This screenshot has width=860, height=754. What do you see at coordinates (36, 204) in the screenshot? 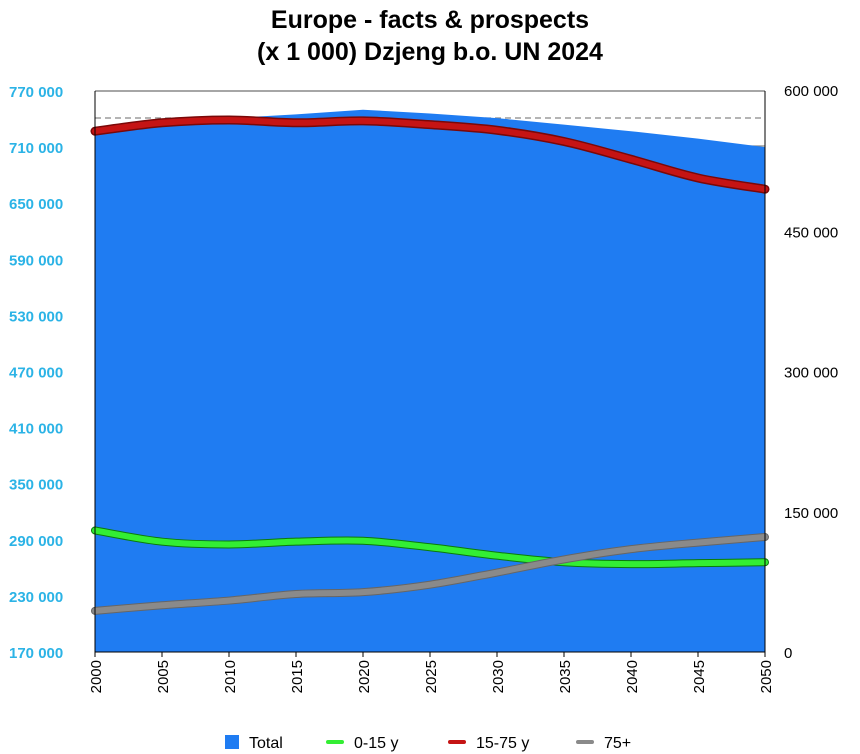
I see `left-tick-label: 650 000` at bounding box center [36, 204].